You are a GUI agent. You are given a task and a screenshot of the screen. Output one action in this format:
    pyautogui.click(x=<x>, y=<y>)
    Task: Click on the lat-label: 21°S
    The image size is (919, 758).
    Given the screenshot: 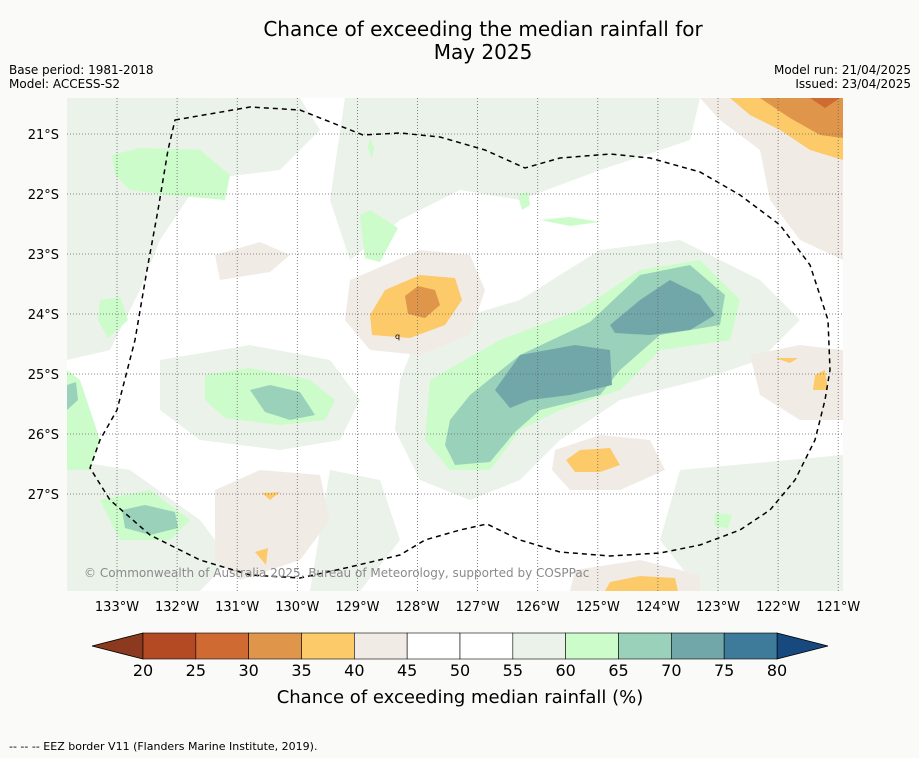 What is the action you would take?
    pyautogui.click(x=43, y=135)
    